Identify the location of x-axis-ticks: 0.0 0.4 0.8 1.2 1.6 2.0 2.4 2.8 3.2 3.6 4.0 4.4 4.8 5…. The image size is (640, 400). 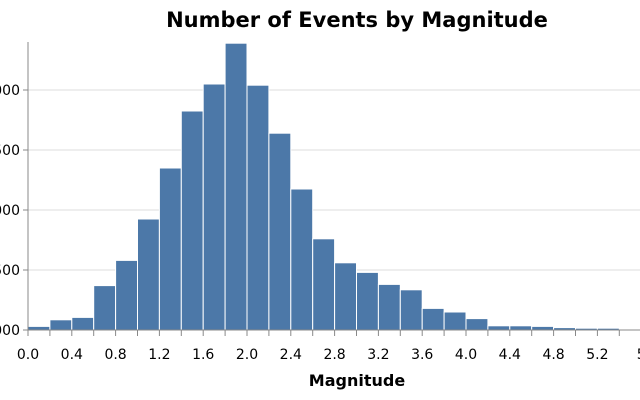
(328, 346).